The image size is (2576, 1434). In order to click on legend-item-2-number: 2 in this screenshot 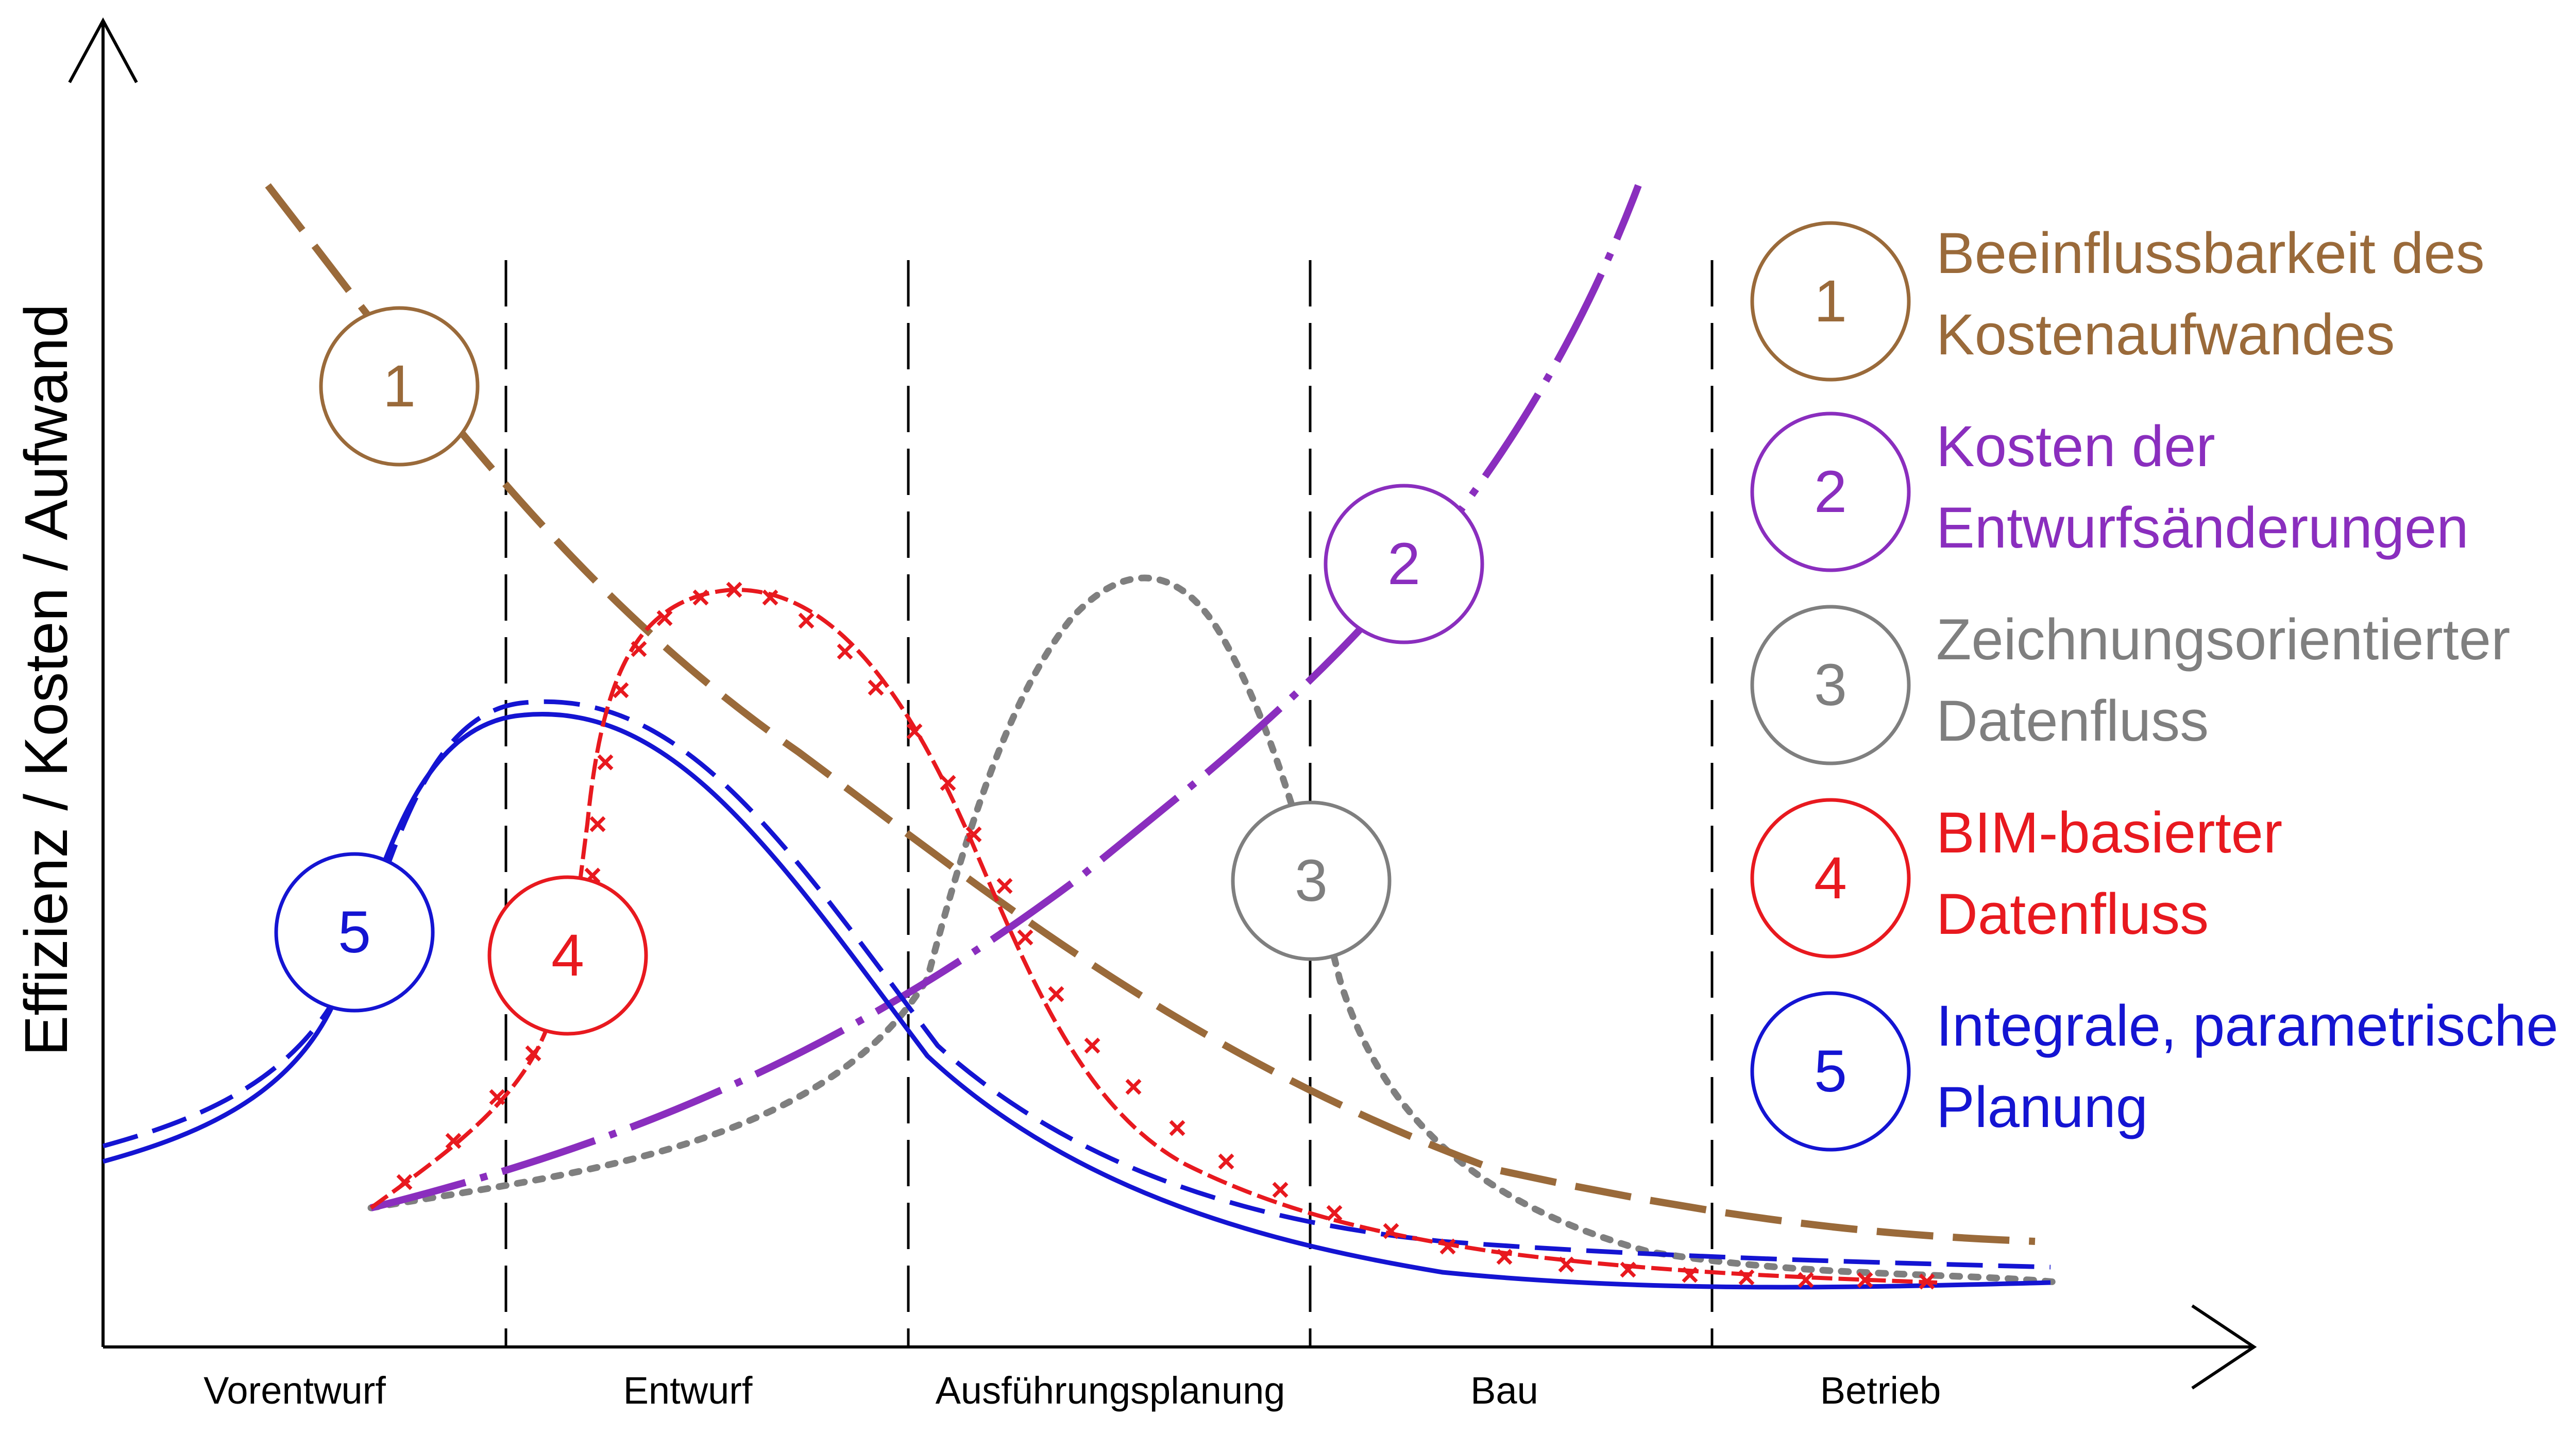, I will do `click(1830, 492)`.